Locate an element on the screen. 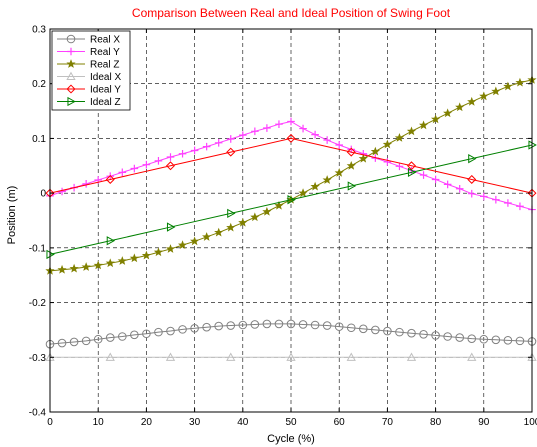 This screenshot has width=537, height=447. legend-marker-real-z is located at coordinates (71, 63).